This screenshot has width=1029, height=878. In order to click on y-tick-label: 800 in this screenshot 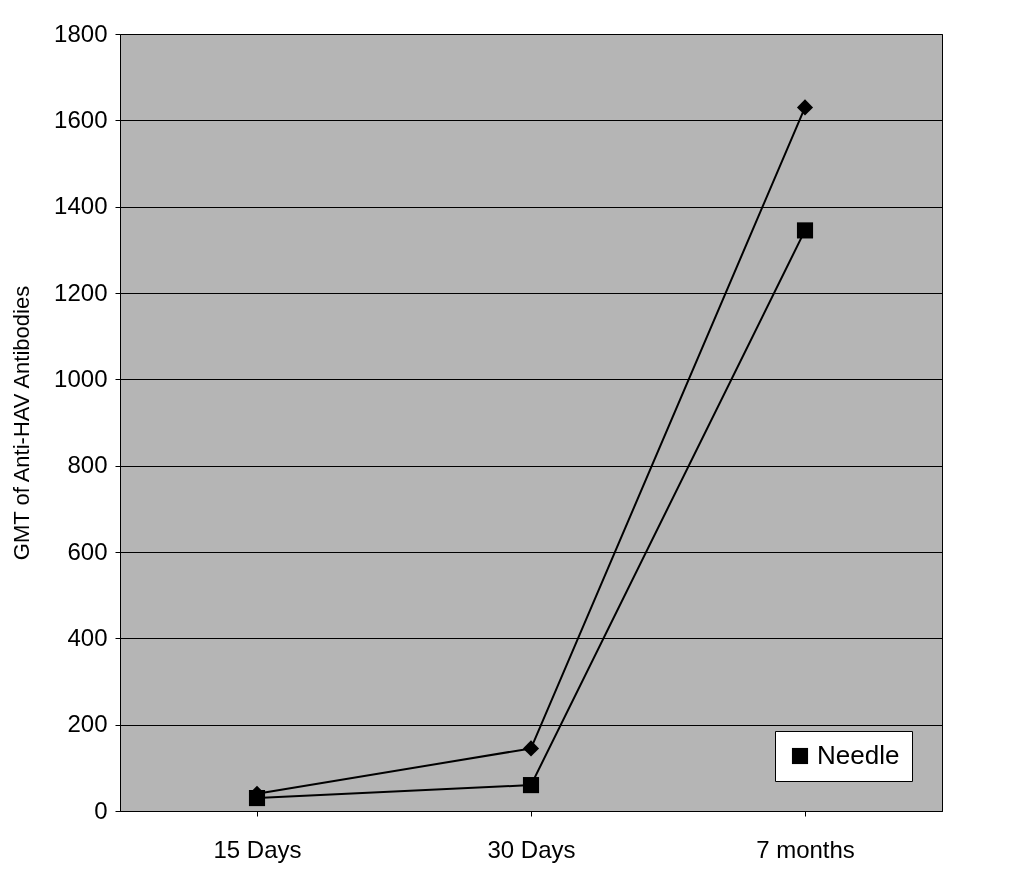, I will do `click(87, 465)`.